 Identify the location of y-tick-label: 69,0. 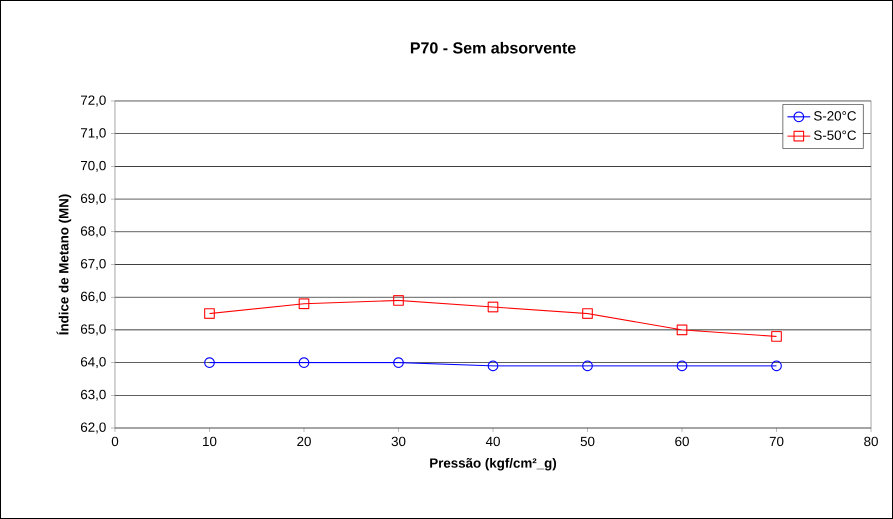
(93, 199).